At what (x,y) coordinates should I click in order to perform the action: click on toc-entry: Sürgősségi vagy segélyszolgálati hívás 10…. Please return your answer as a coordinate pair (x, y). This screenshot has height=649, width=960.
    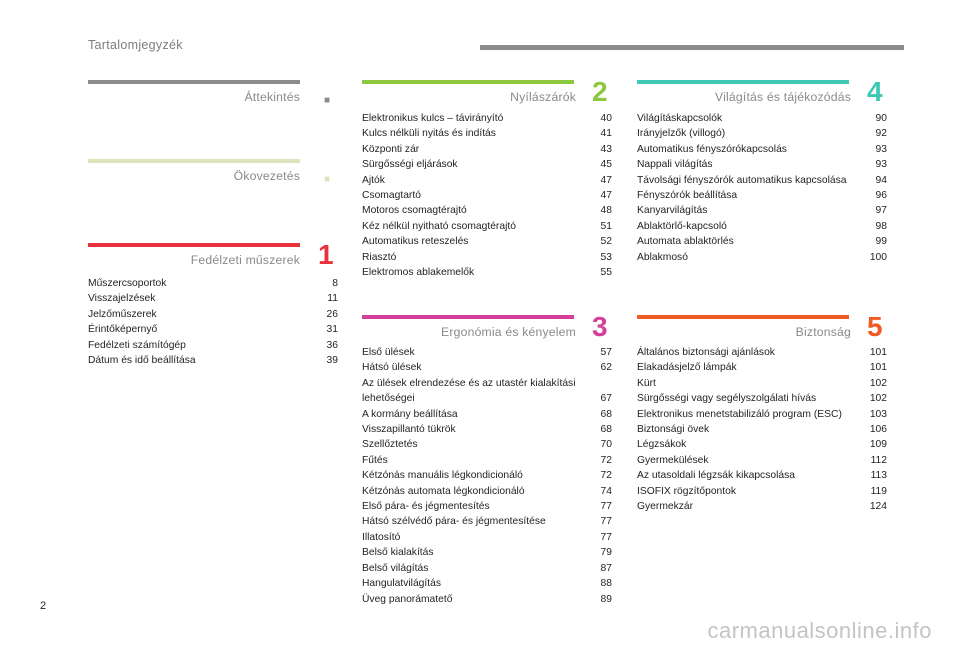
    Looking at the image, I should click on (762, 398).